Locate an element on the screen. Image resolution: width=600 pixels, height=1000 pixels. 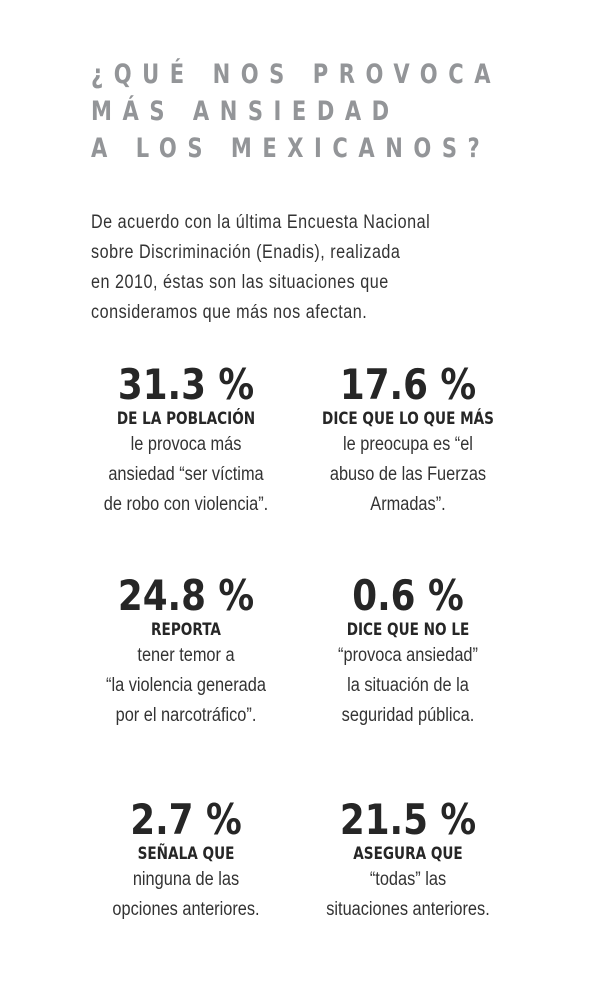
stat-label: DICE QUE NO LE is located at coordinates (408, 630).